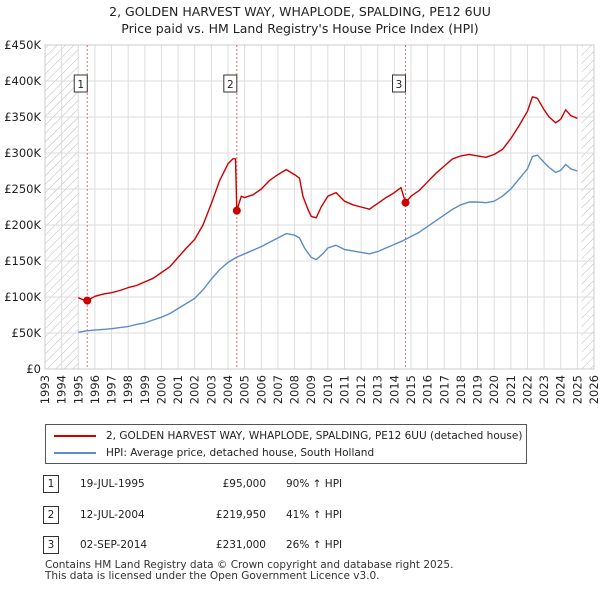 This screenshot has width=600, height=590. What do you see at coordinates (112, 515) in the screenshot?
I see `sale-date: 12-JUL-2004` at bounding box center [112, 515].